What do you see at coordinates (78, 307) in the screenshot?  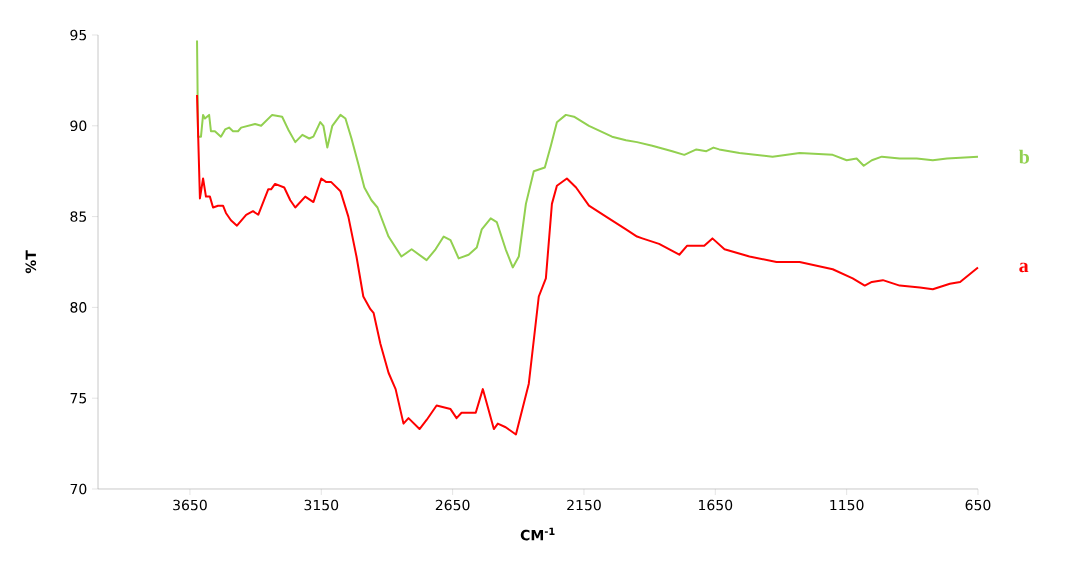 I see `y-tick-label: 80` at bounding box center [78, 307].